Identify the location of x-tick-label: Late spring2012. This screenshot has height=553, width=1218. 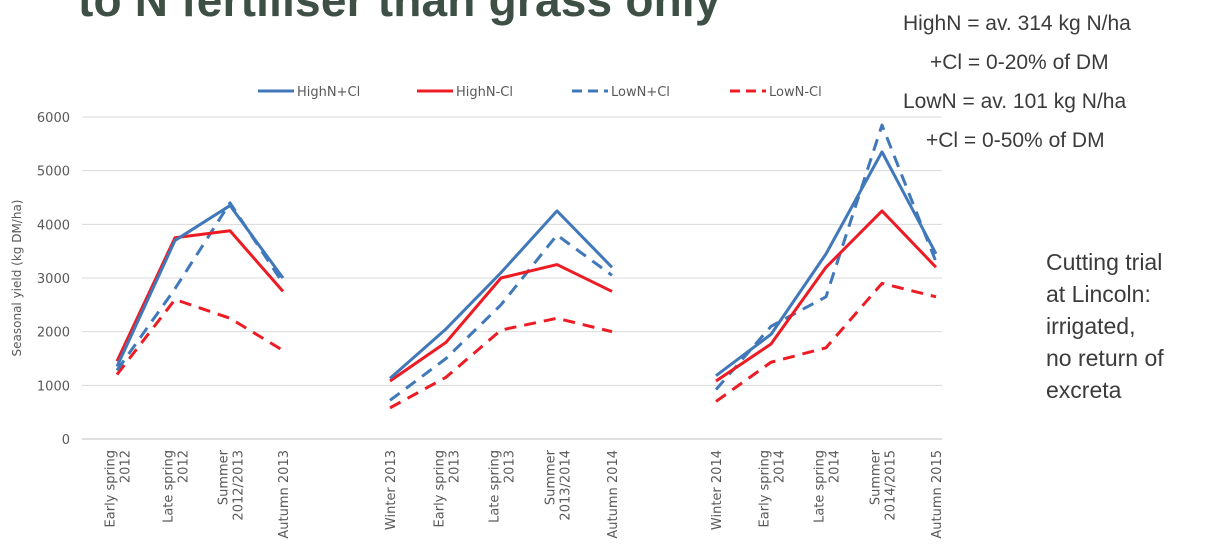
(177, 486).